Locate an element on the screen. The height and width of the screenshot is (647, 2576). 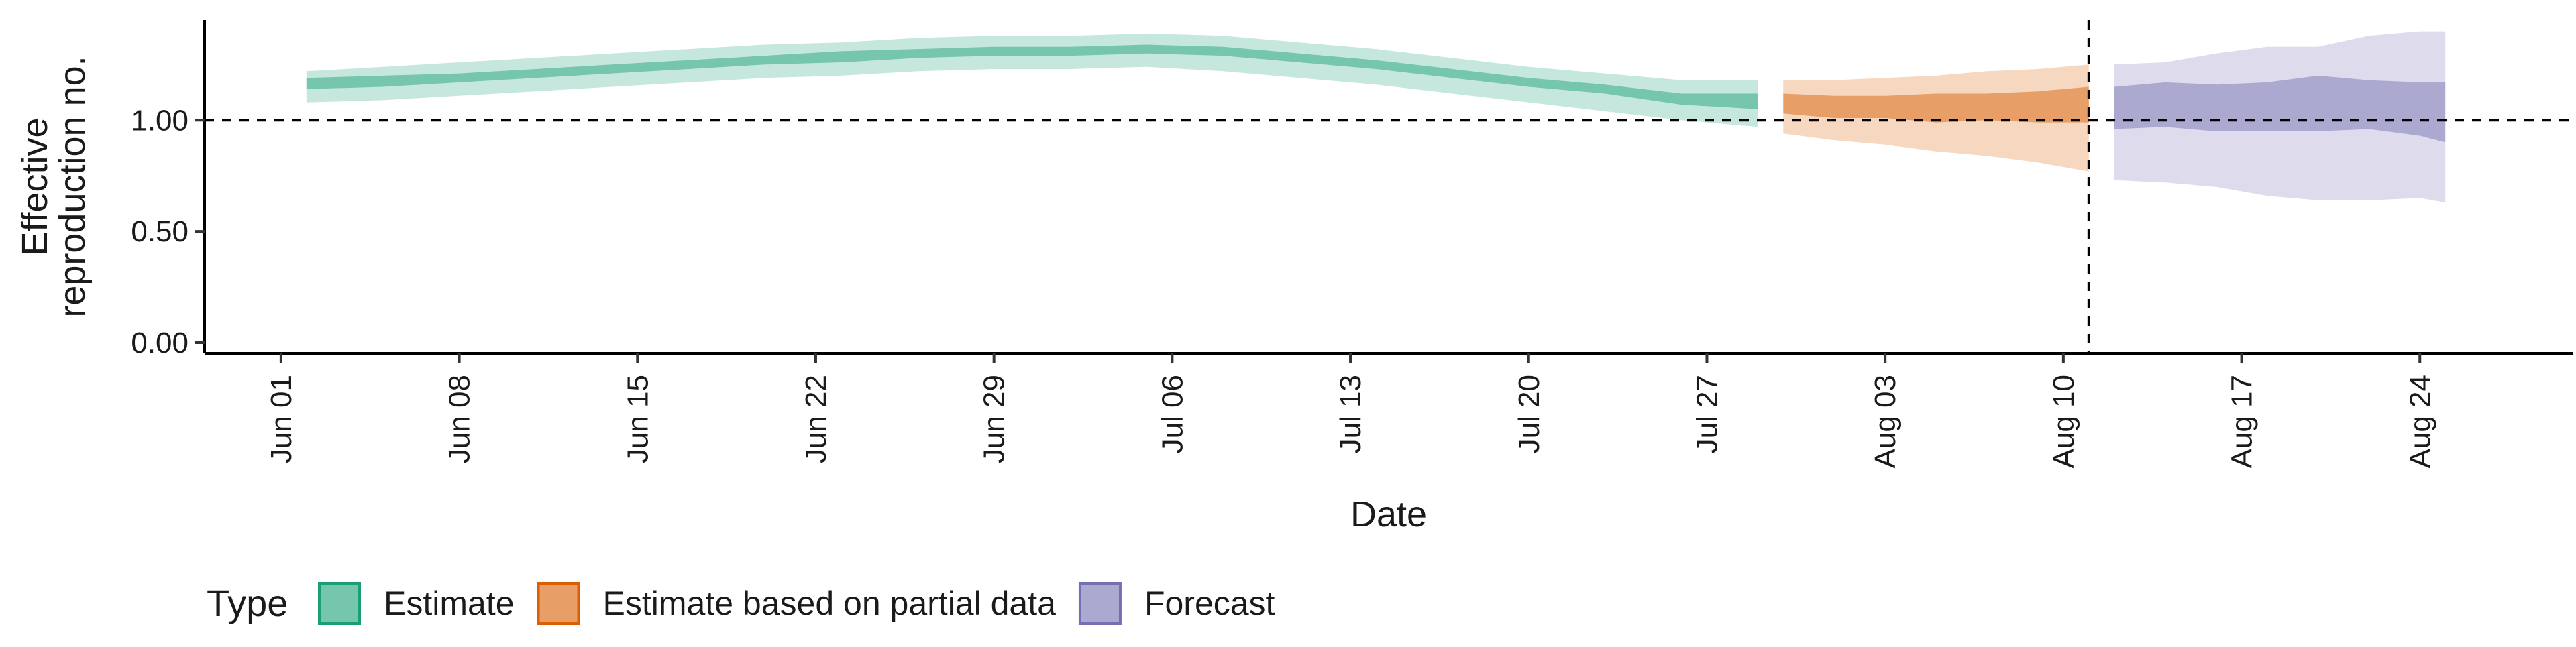
y-axis-title-line: Effective is located at coordinates (35, 186).